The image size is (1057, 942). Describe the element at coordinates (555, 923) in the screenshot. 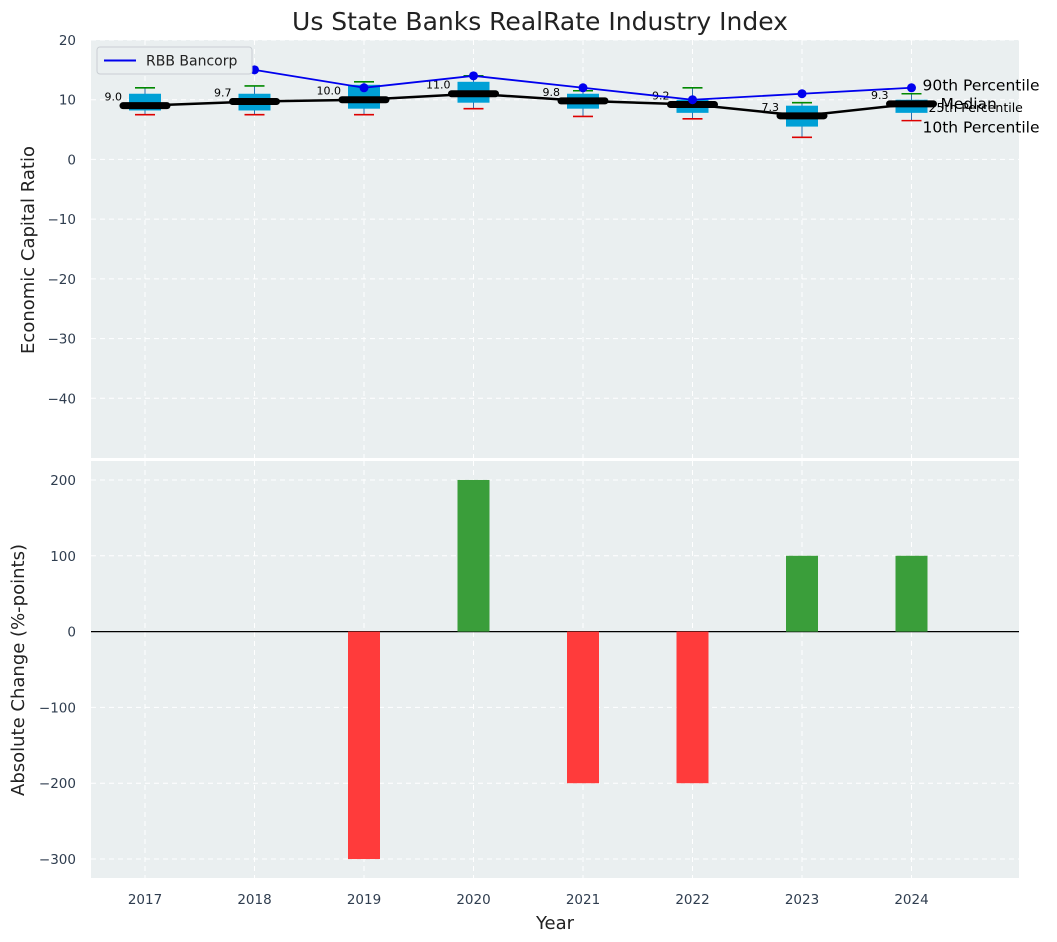

I see `x-axis-label: Year` at that location.